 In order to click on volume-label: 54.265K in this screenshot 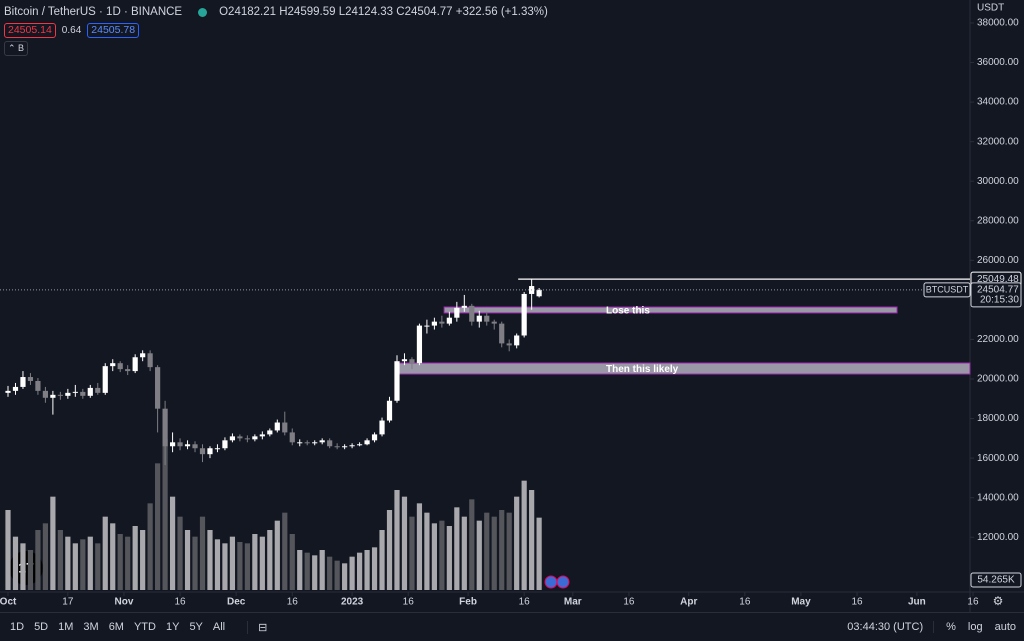, I will do `click(996, 580)`.